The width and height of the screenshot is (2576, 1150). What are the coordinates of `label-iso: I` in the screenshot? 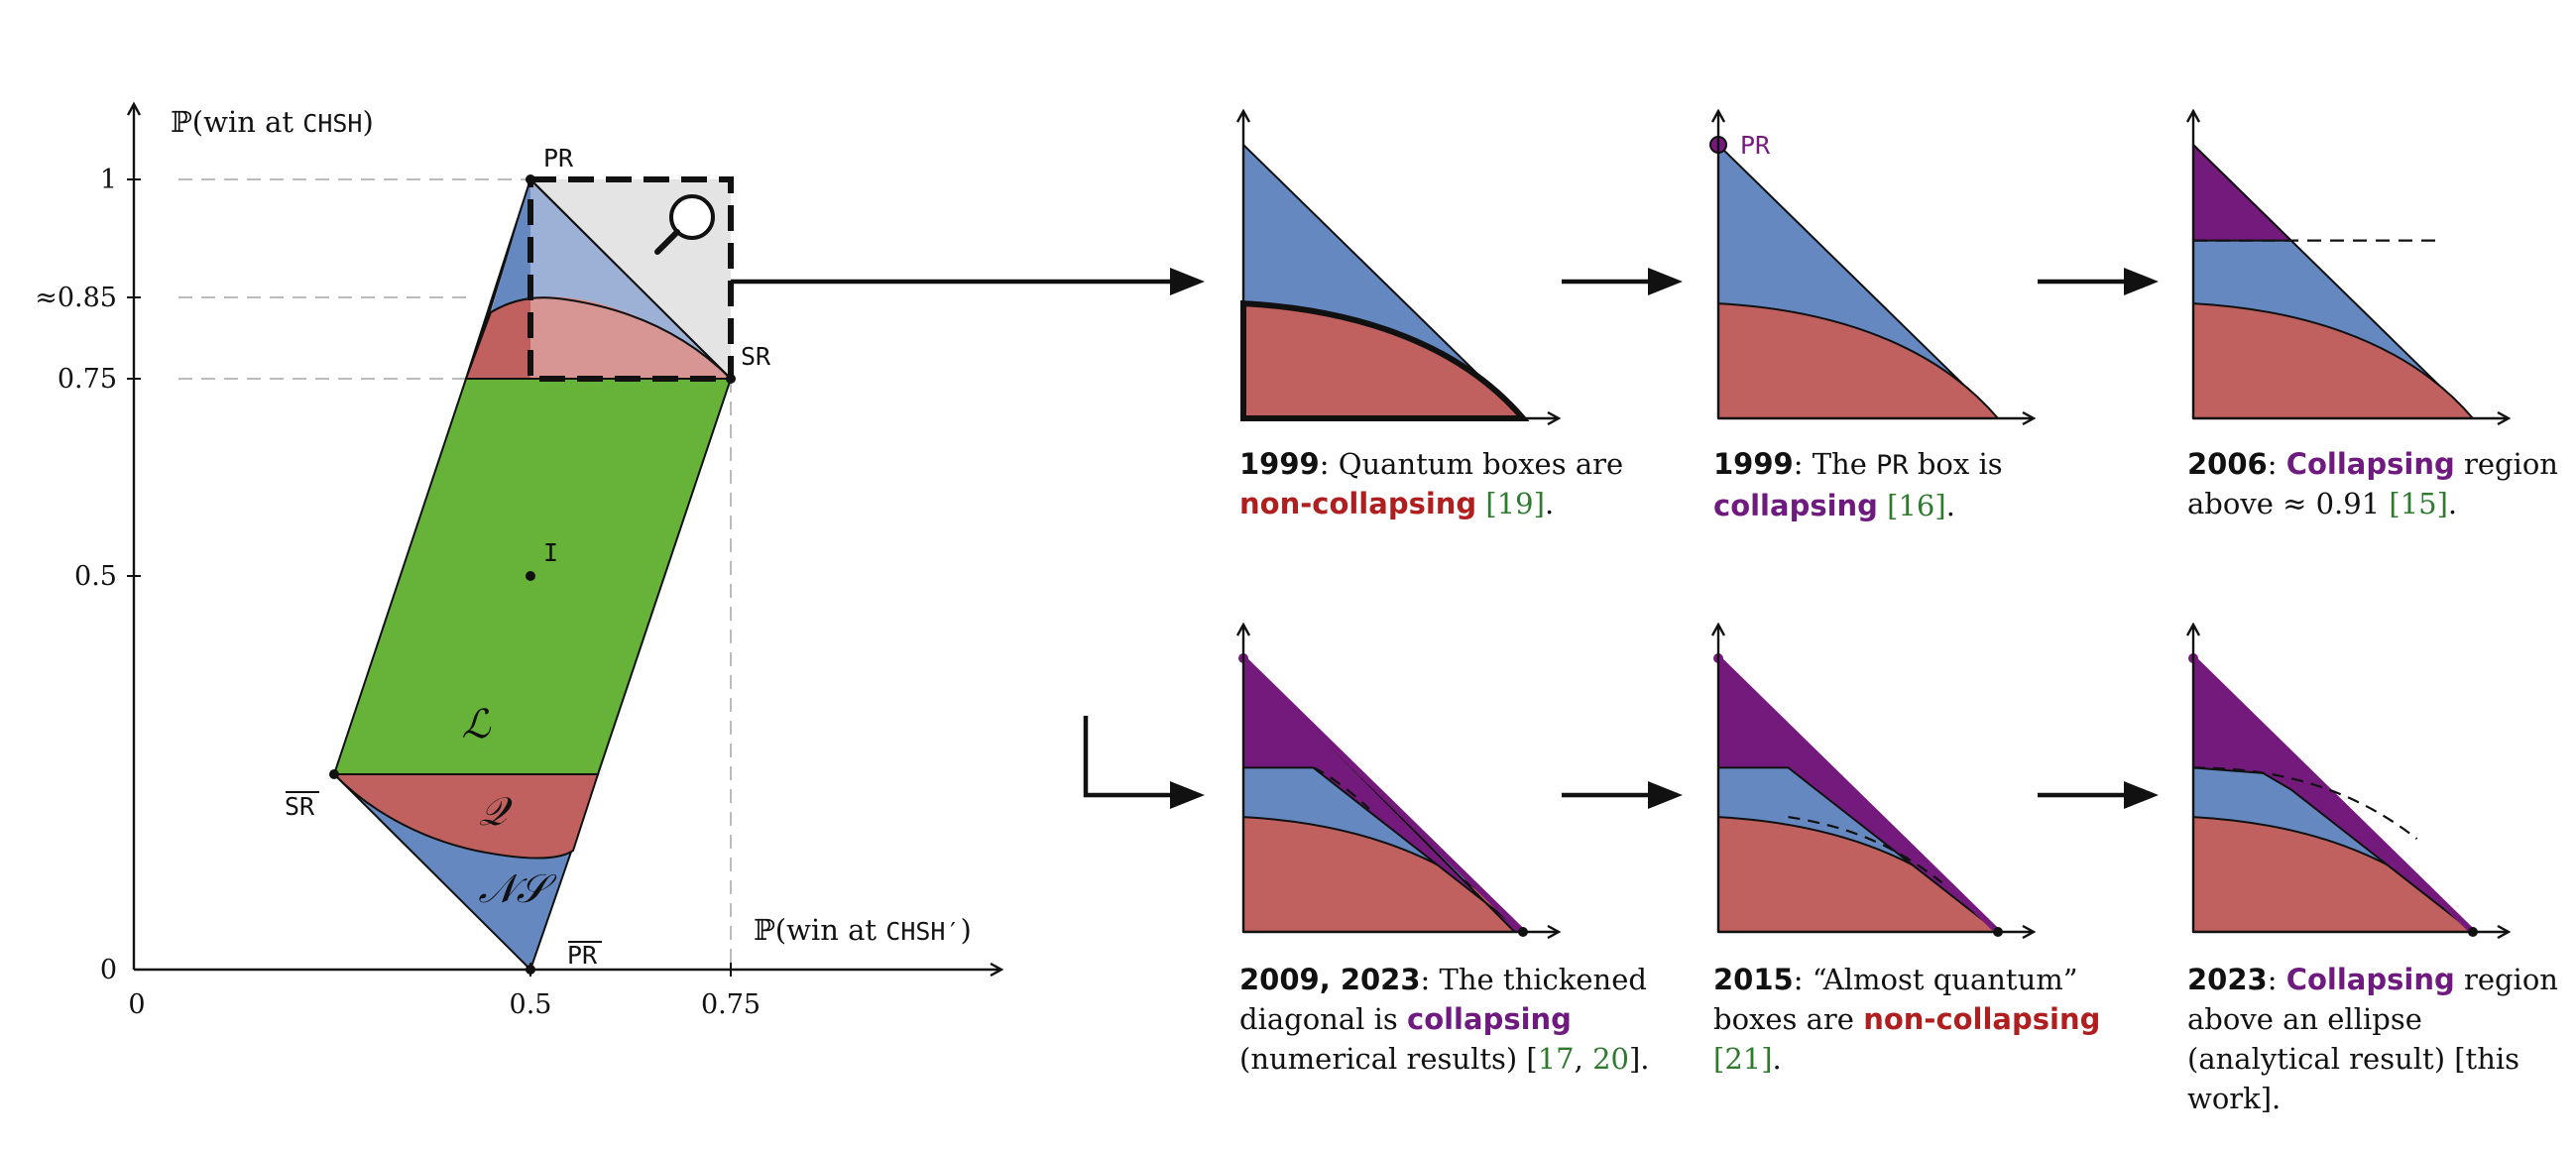 It's located at (551, 552).